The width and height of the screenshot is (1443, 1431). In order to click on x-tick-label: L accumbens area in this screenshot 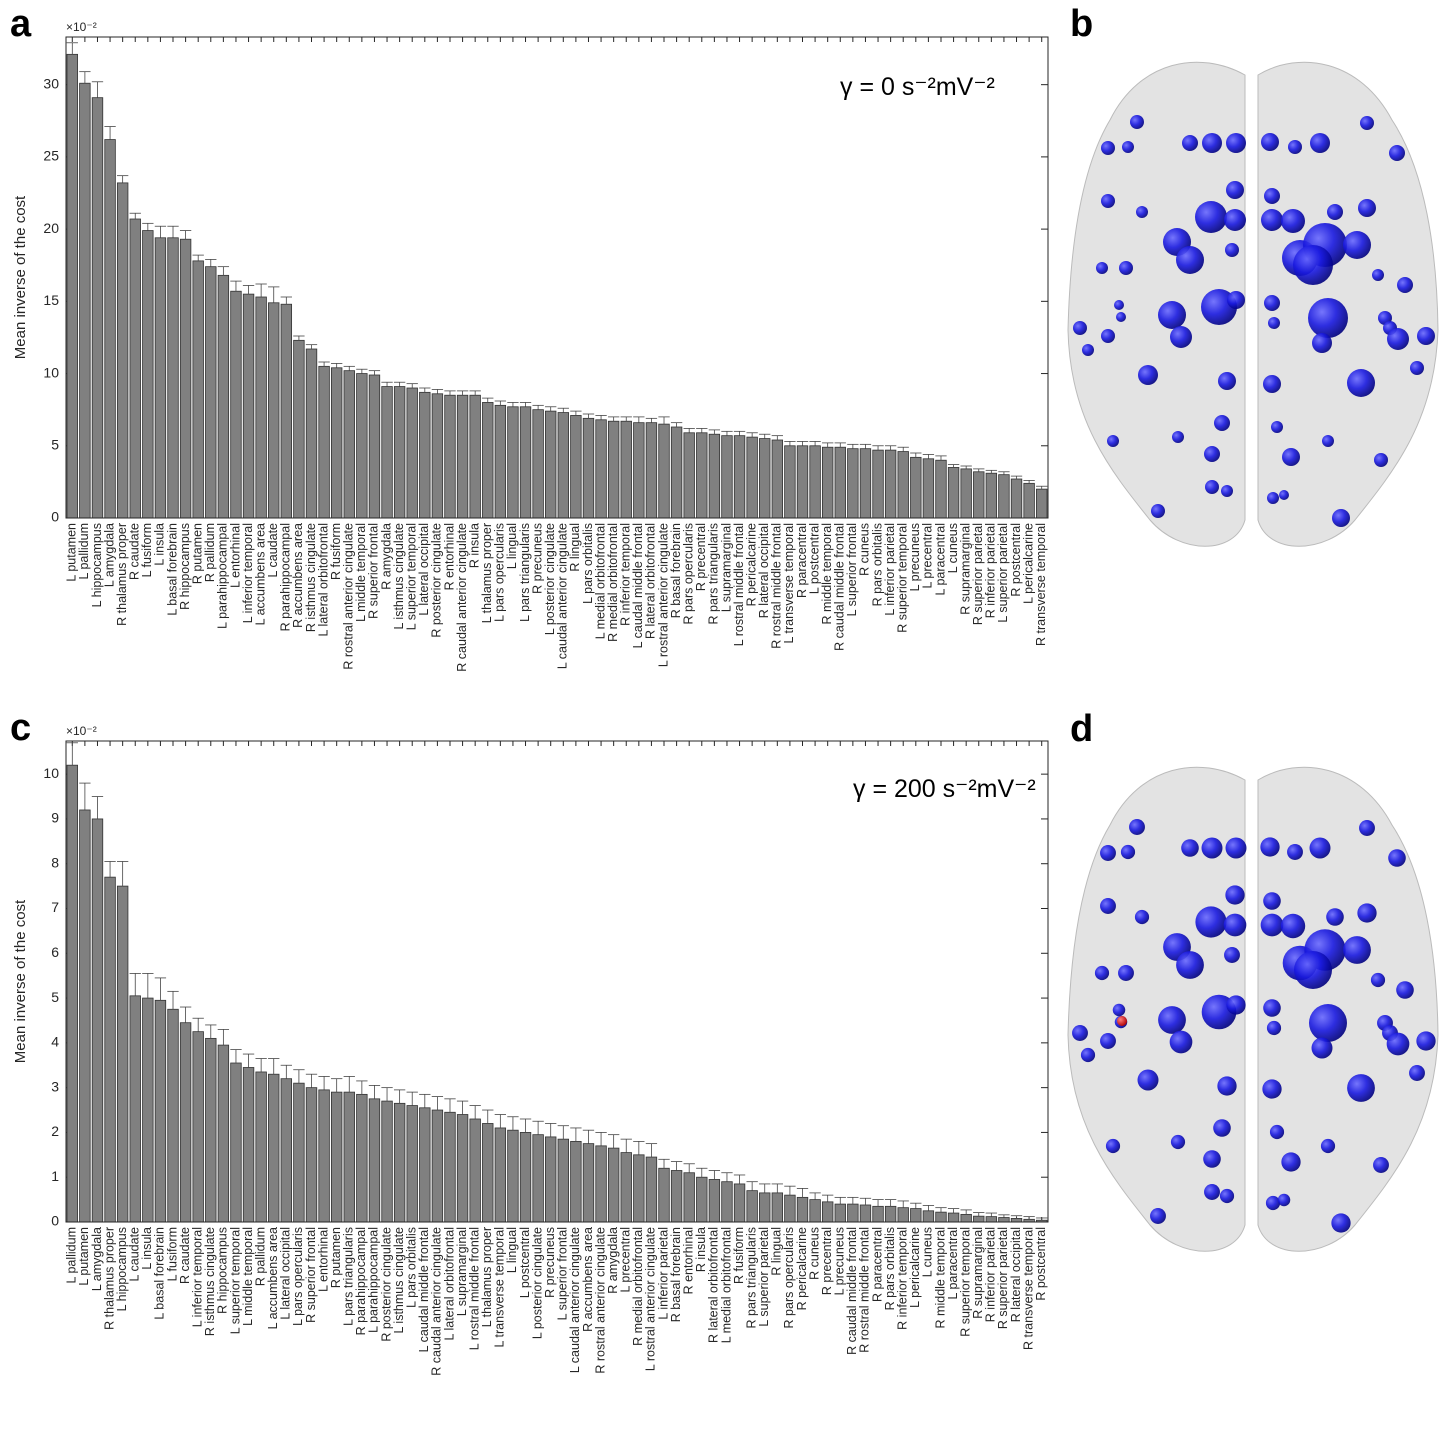, I will do `click(260, 574)`.